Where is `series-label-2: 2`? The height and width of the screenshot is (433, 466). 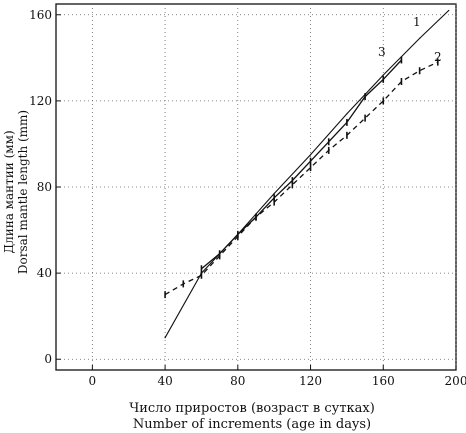
series-label-2: 2 is located at coordinates (438, 57).